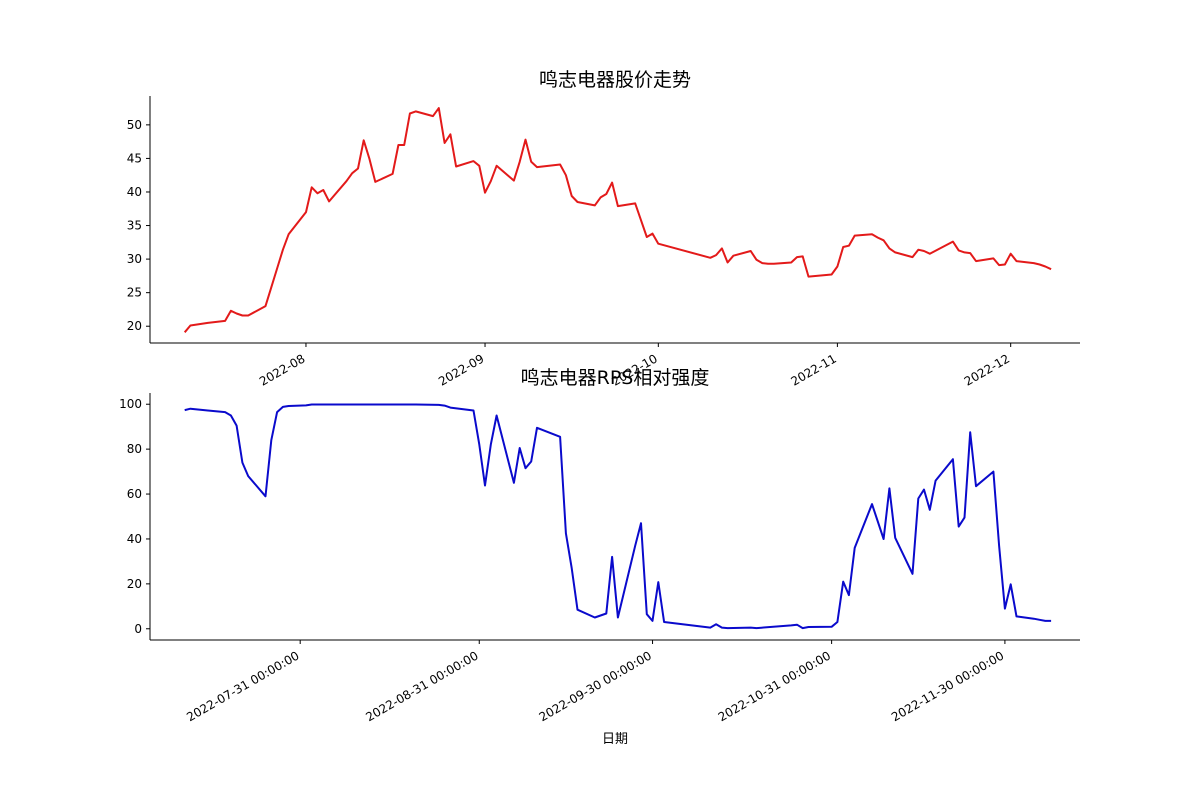 Image resolution: width=1200 pixels, height=800 pixels. Describe the element at coordinates (134, 326) in the screenshot. I see `price-y-tick-label: 20` at that location.